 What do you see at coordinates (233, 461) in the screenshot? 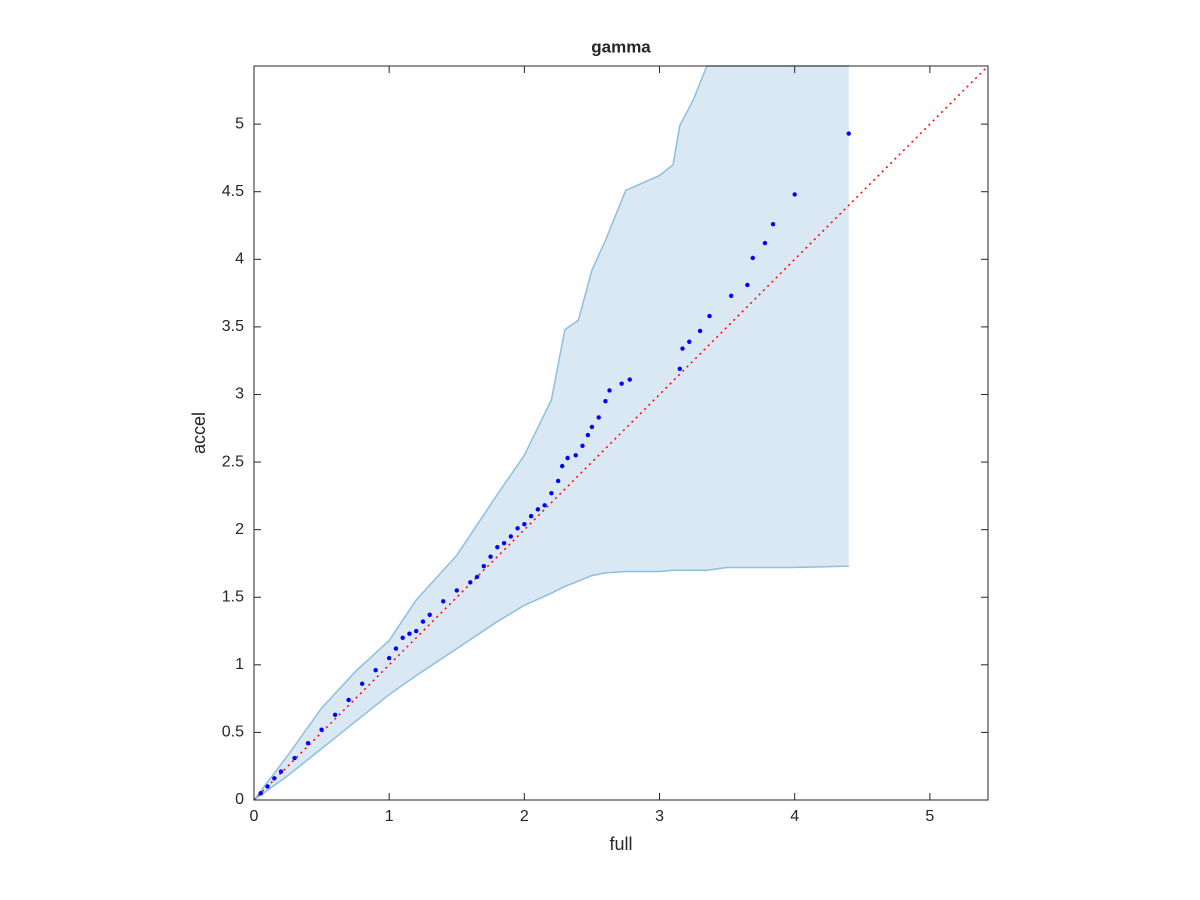
I see `y-tick-label: 2.5` at bounding box center [233, 461].